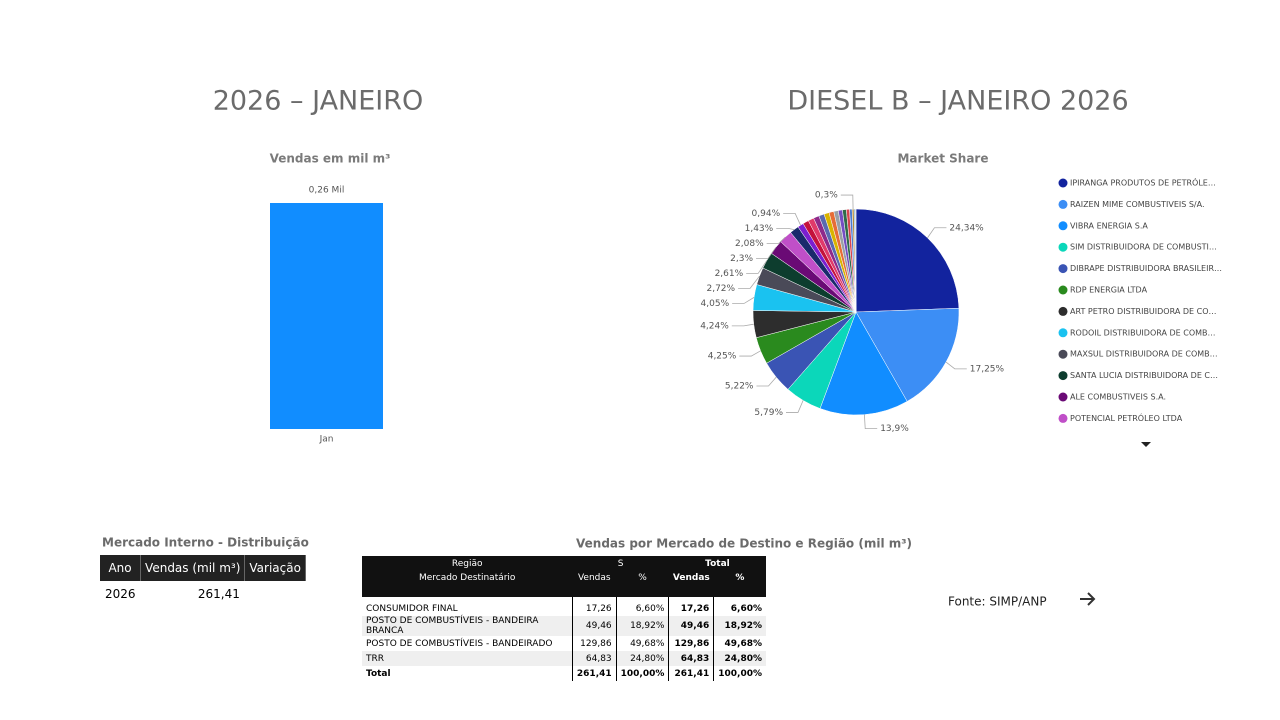 This screenshot has height=720, width=1280. What do you see at coordinates (987, 369) in the screenshot?
I see `data-label: 17,25%` at bounding box center [987, 369].